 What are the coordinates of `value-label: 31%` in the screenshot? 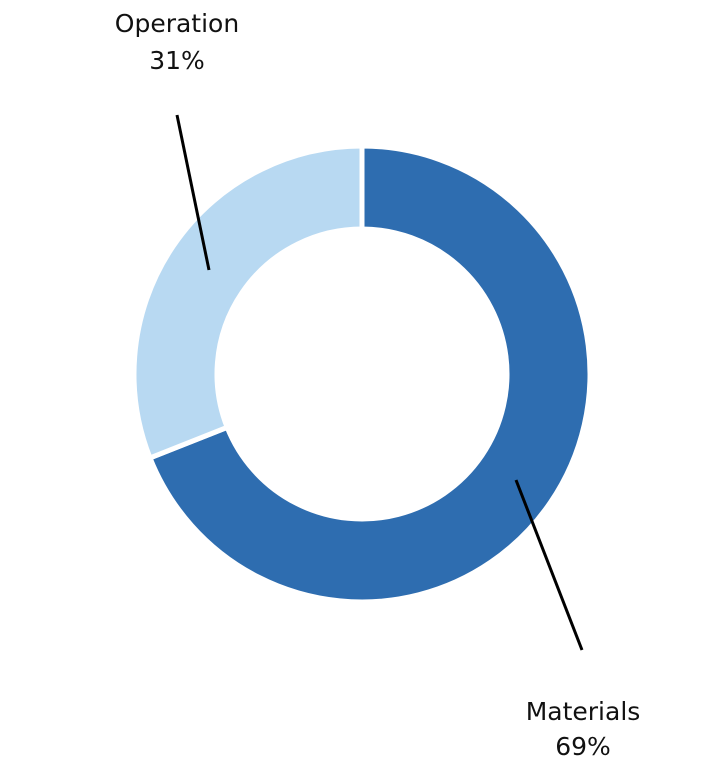 It's located at (177, 60).